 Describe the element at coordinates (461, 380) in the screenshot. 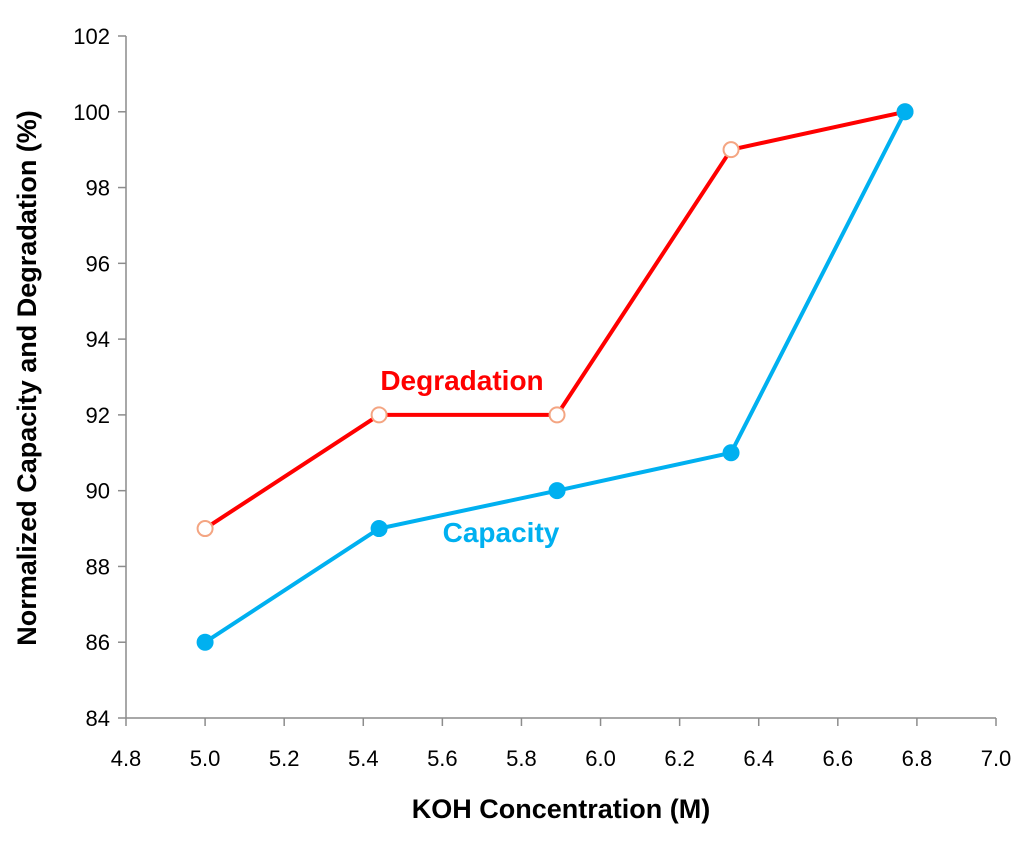

I see `degradation-series-label: Degradation` at that location.